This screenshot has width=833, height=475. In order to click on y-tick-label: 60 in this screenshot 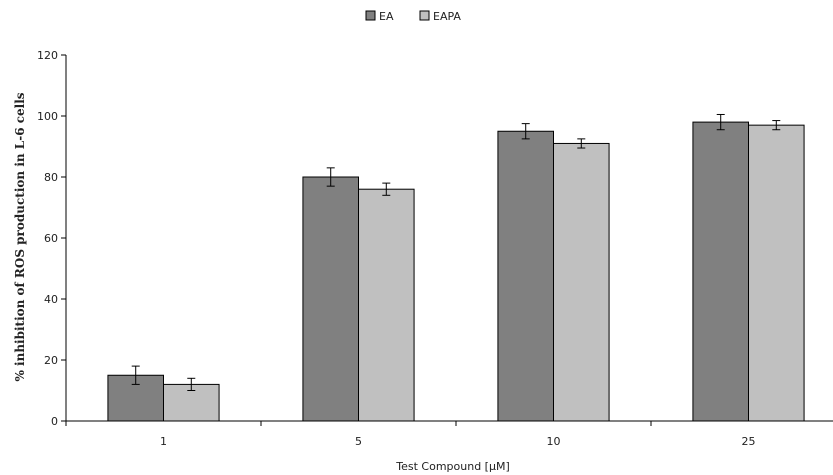, I will do `click(51, 238)`.